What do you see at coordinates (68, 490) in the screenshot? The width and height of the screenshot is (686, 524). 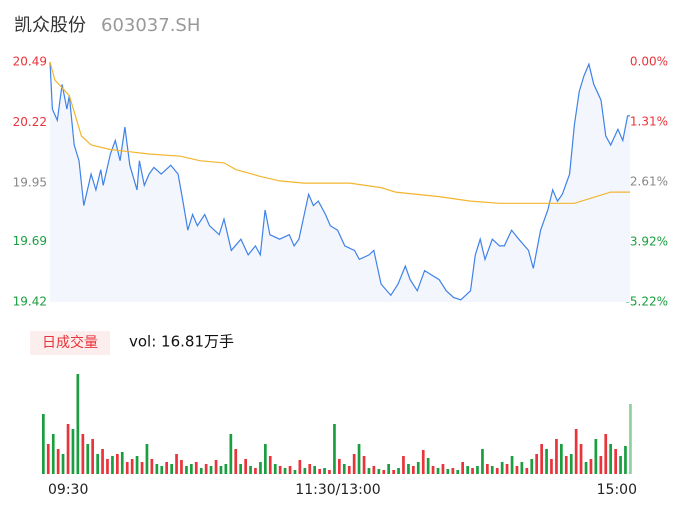 I see `x-tick-label: 09:30` at bounding box center [68, 490].